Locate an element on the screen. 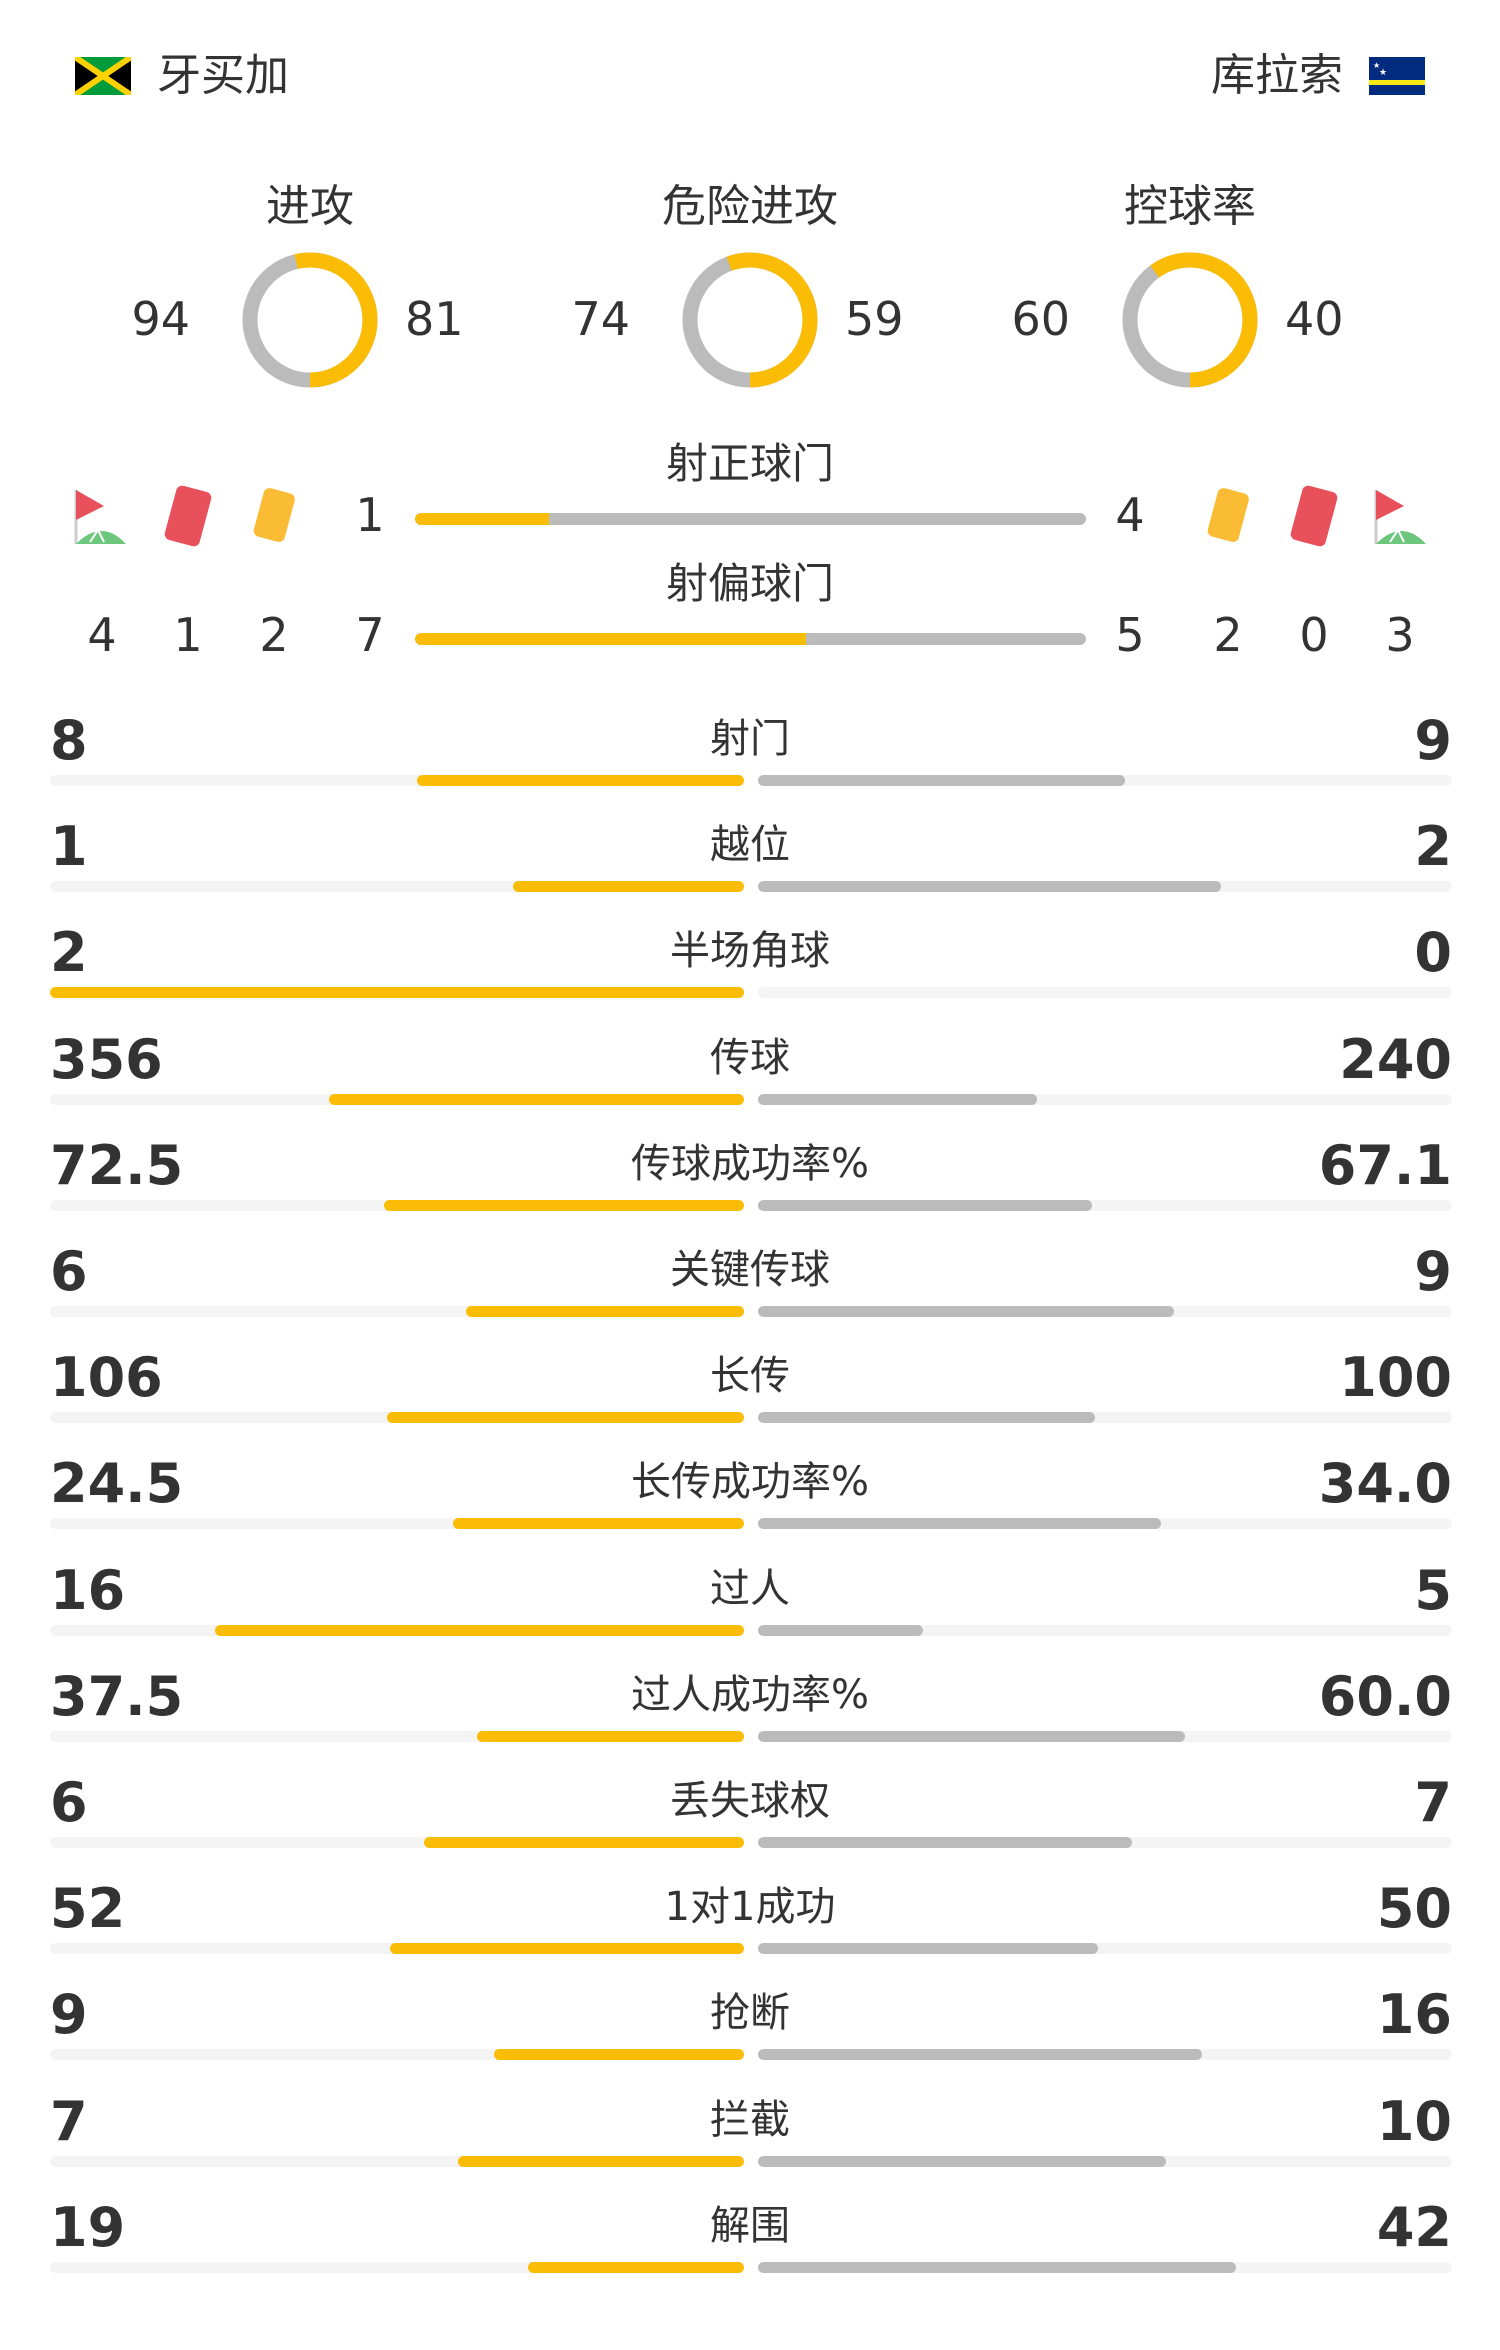 The height and width of the screenshot is (2350, 1500). stat-row: 2 半场角球 0 is located at coordinates (750, 975).